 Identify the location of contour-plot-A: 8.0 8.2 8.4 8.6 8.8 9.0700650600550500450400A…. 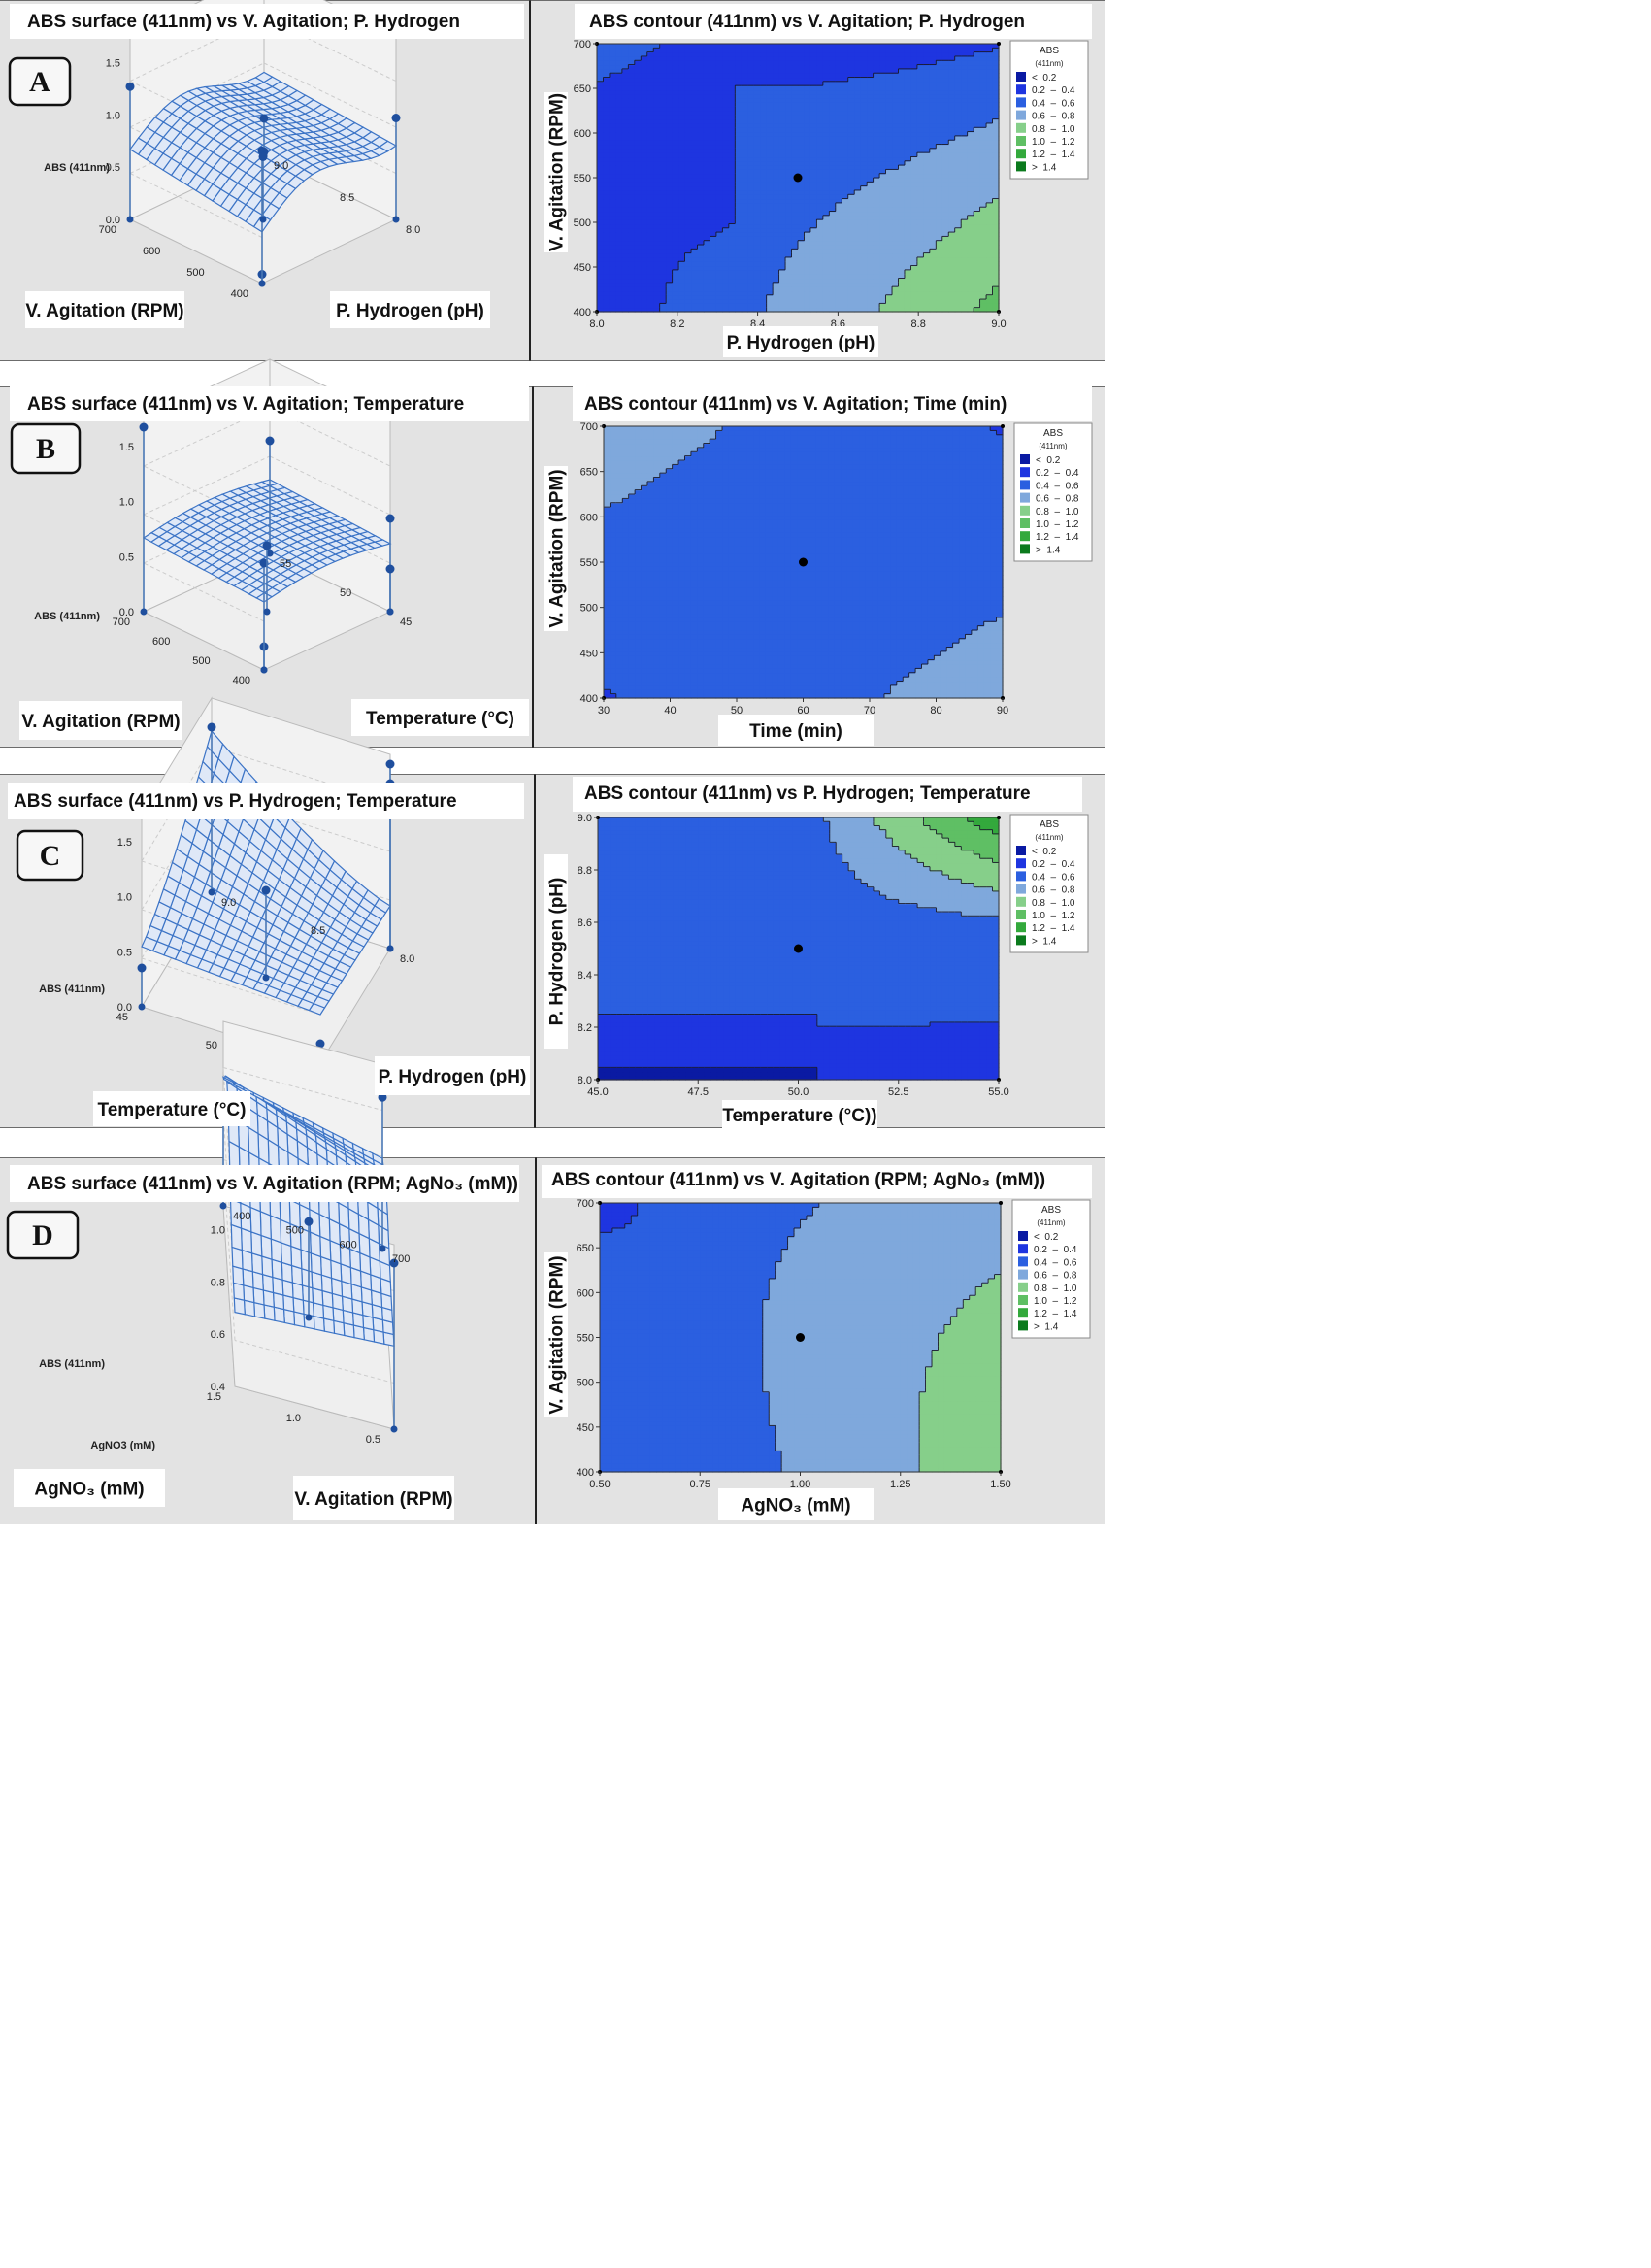
(831, 184).